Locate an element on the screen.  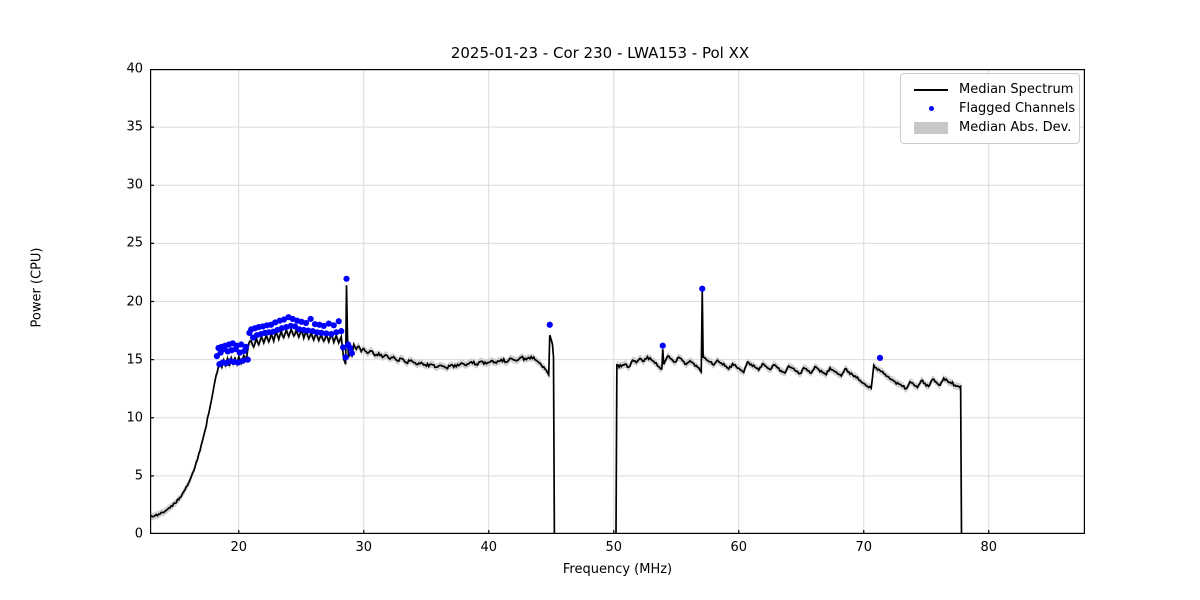
band-swatch-icon is located at coordinates (931, 127).